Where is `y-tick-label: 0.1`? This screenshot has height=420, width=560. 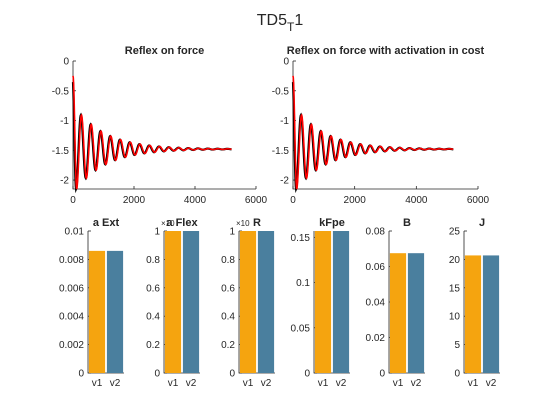
y-tick-label: 0.1 is located at coordinates (303, 283).